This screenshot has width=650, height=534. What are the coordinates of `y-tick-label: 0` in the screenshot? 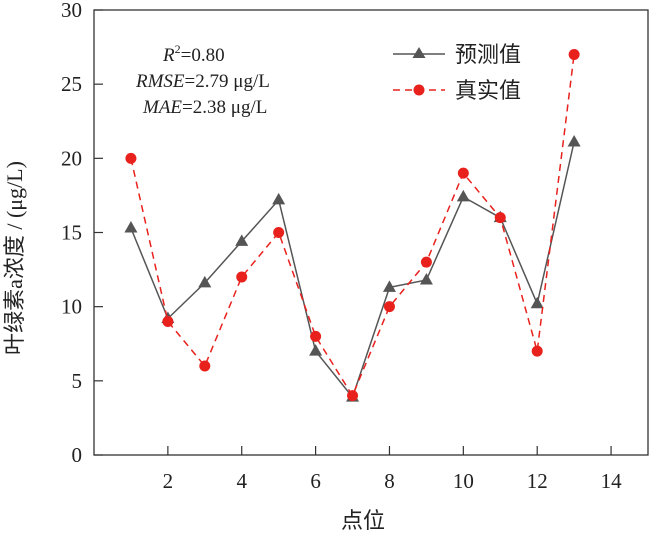 It's located at (77, 455).